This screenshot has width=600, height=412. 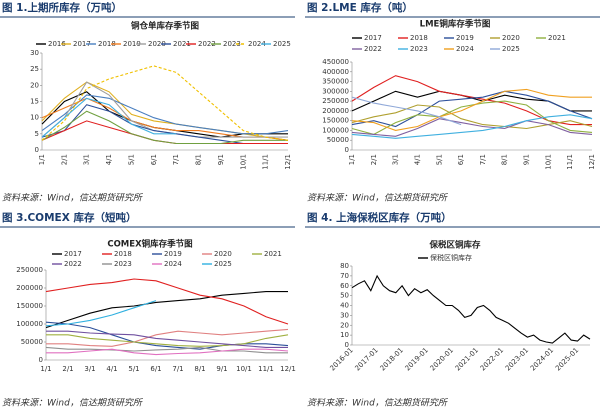 I want to click on y-tick-label: 300000, so click(x=335, y=91).